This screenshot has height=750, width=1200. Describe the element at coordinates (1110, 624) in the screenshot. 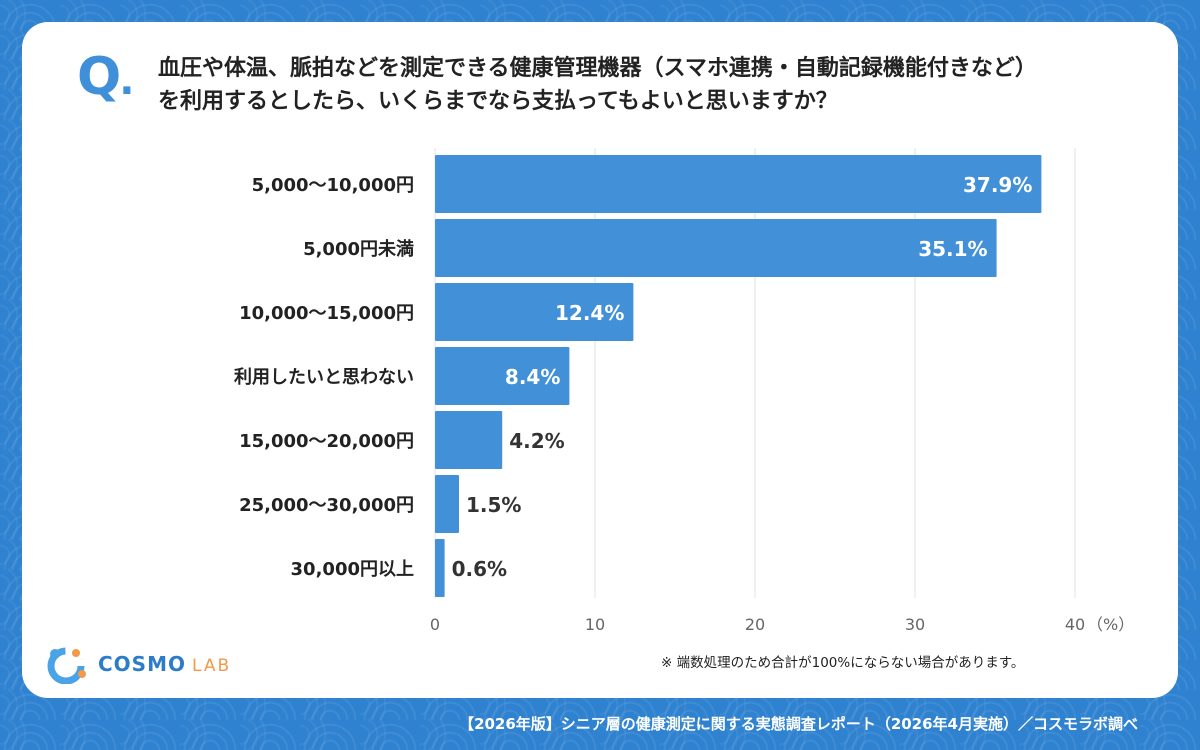

I see `x-axis-unit: （%）` at that location.